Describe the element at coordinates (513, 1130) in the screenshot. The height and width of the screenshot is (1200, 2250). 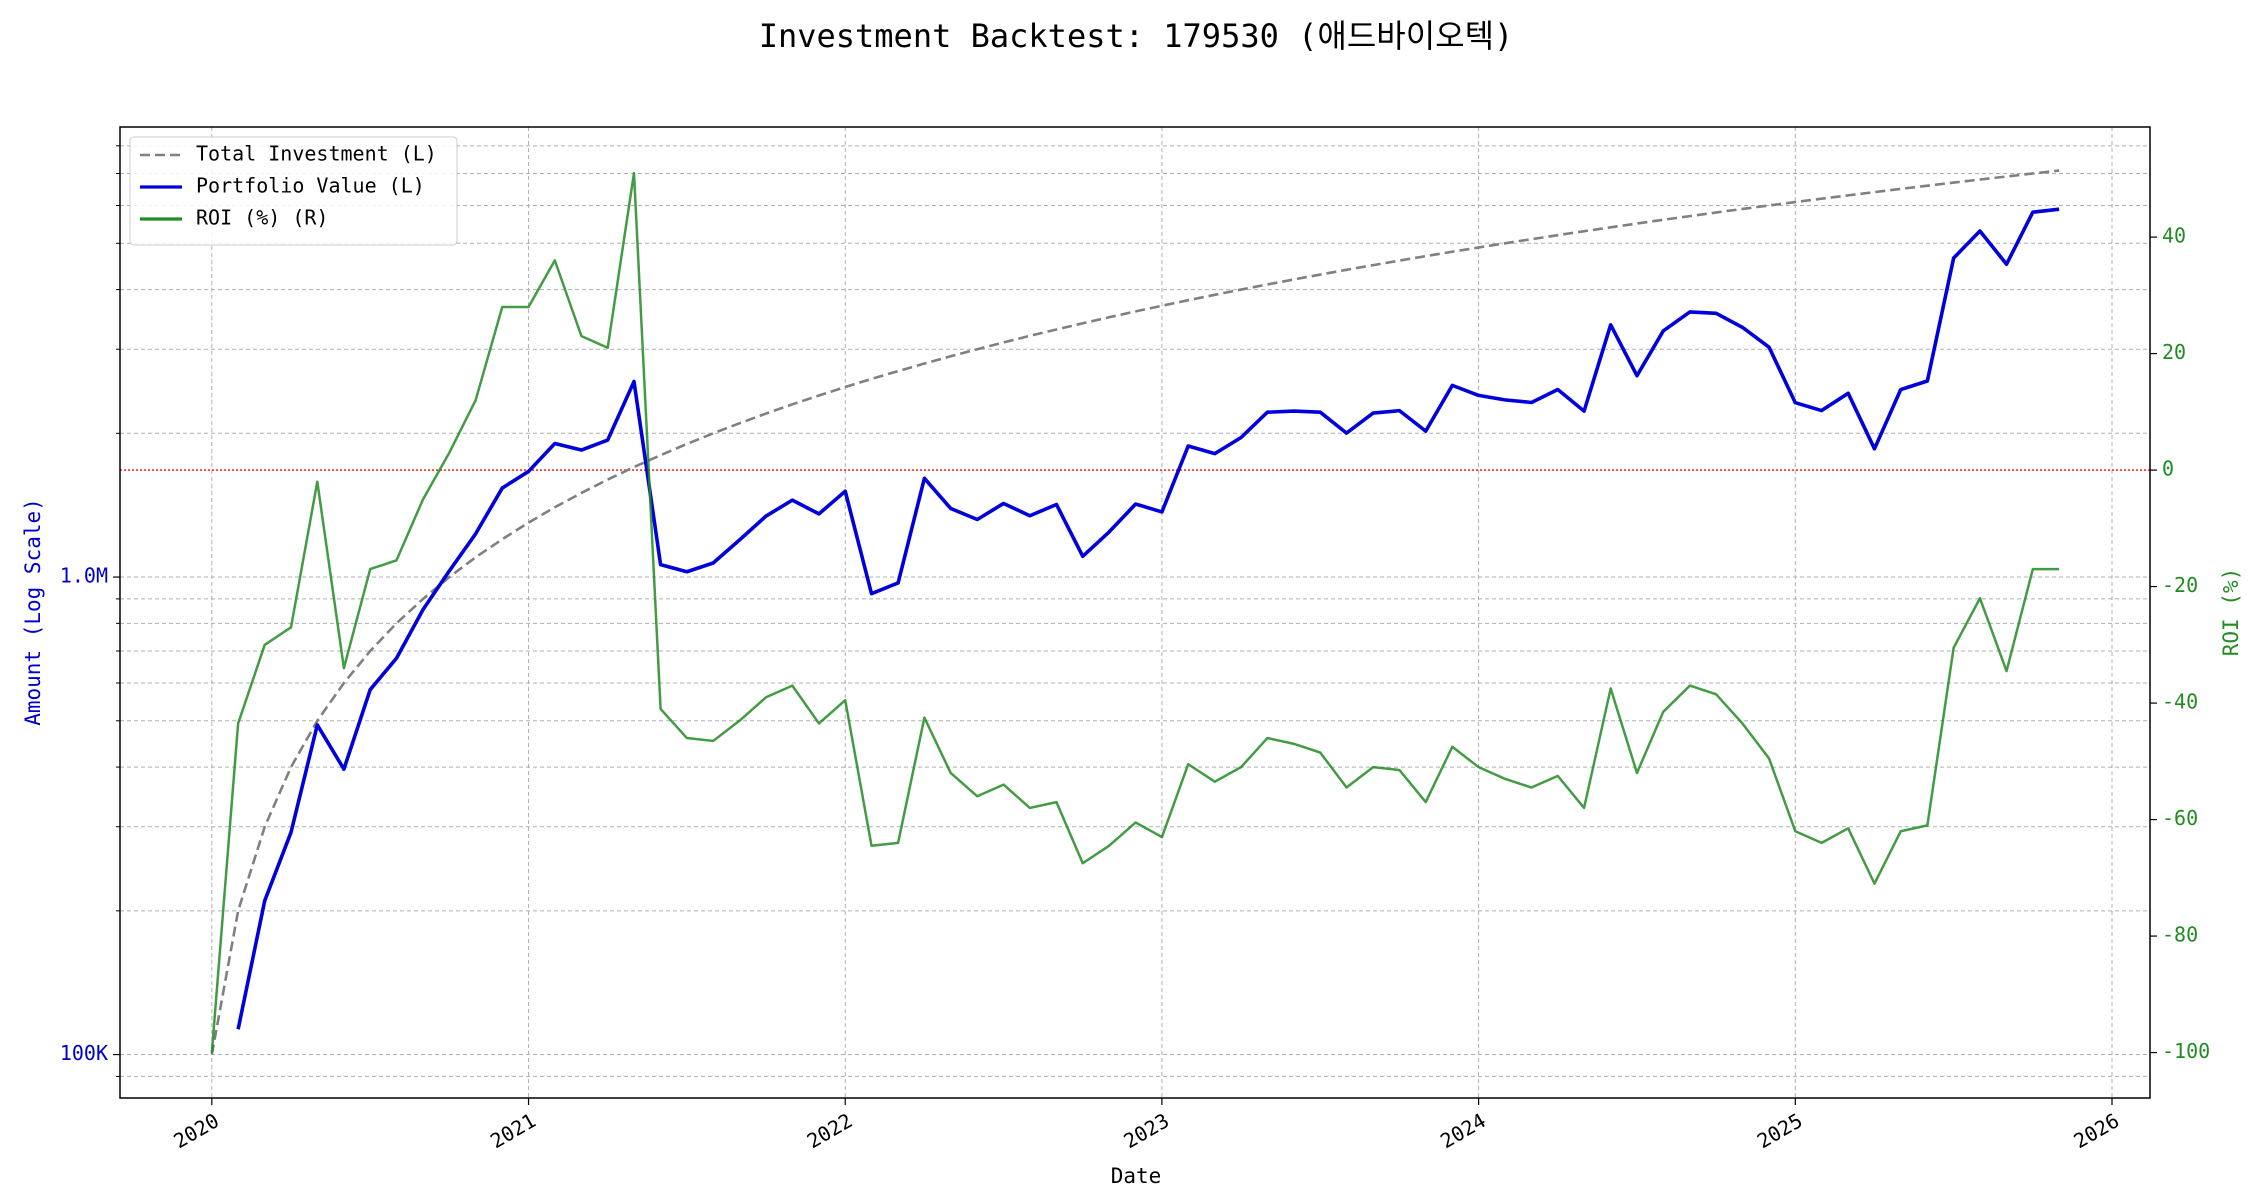
I see `x-tick-label: 2021` at that location.